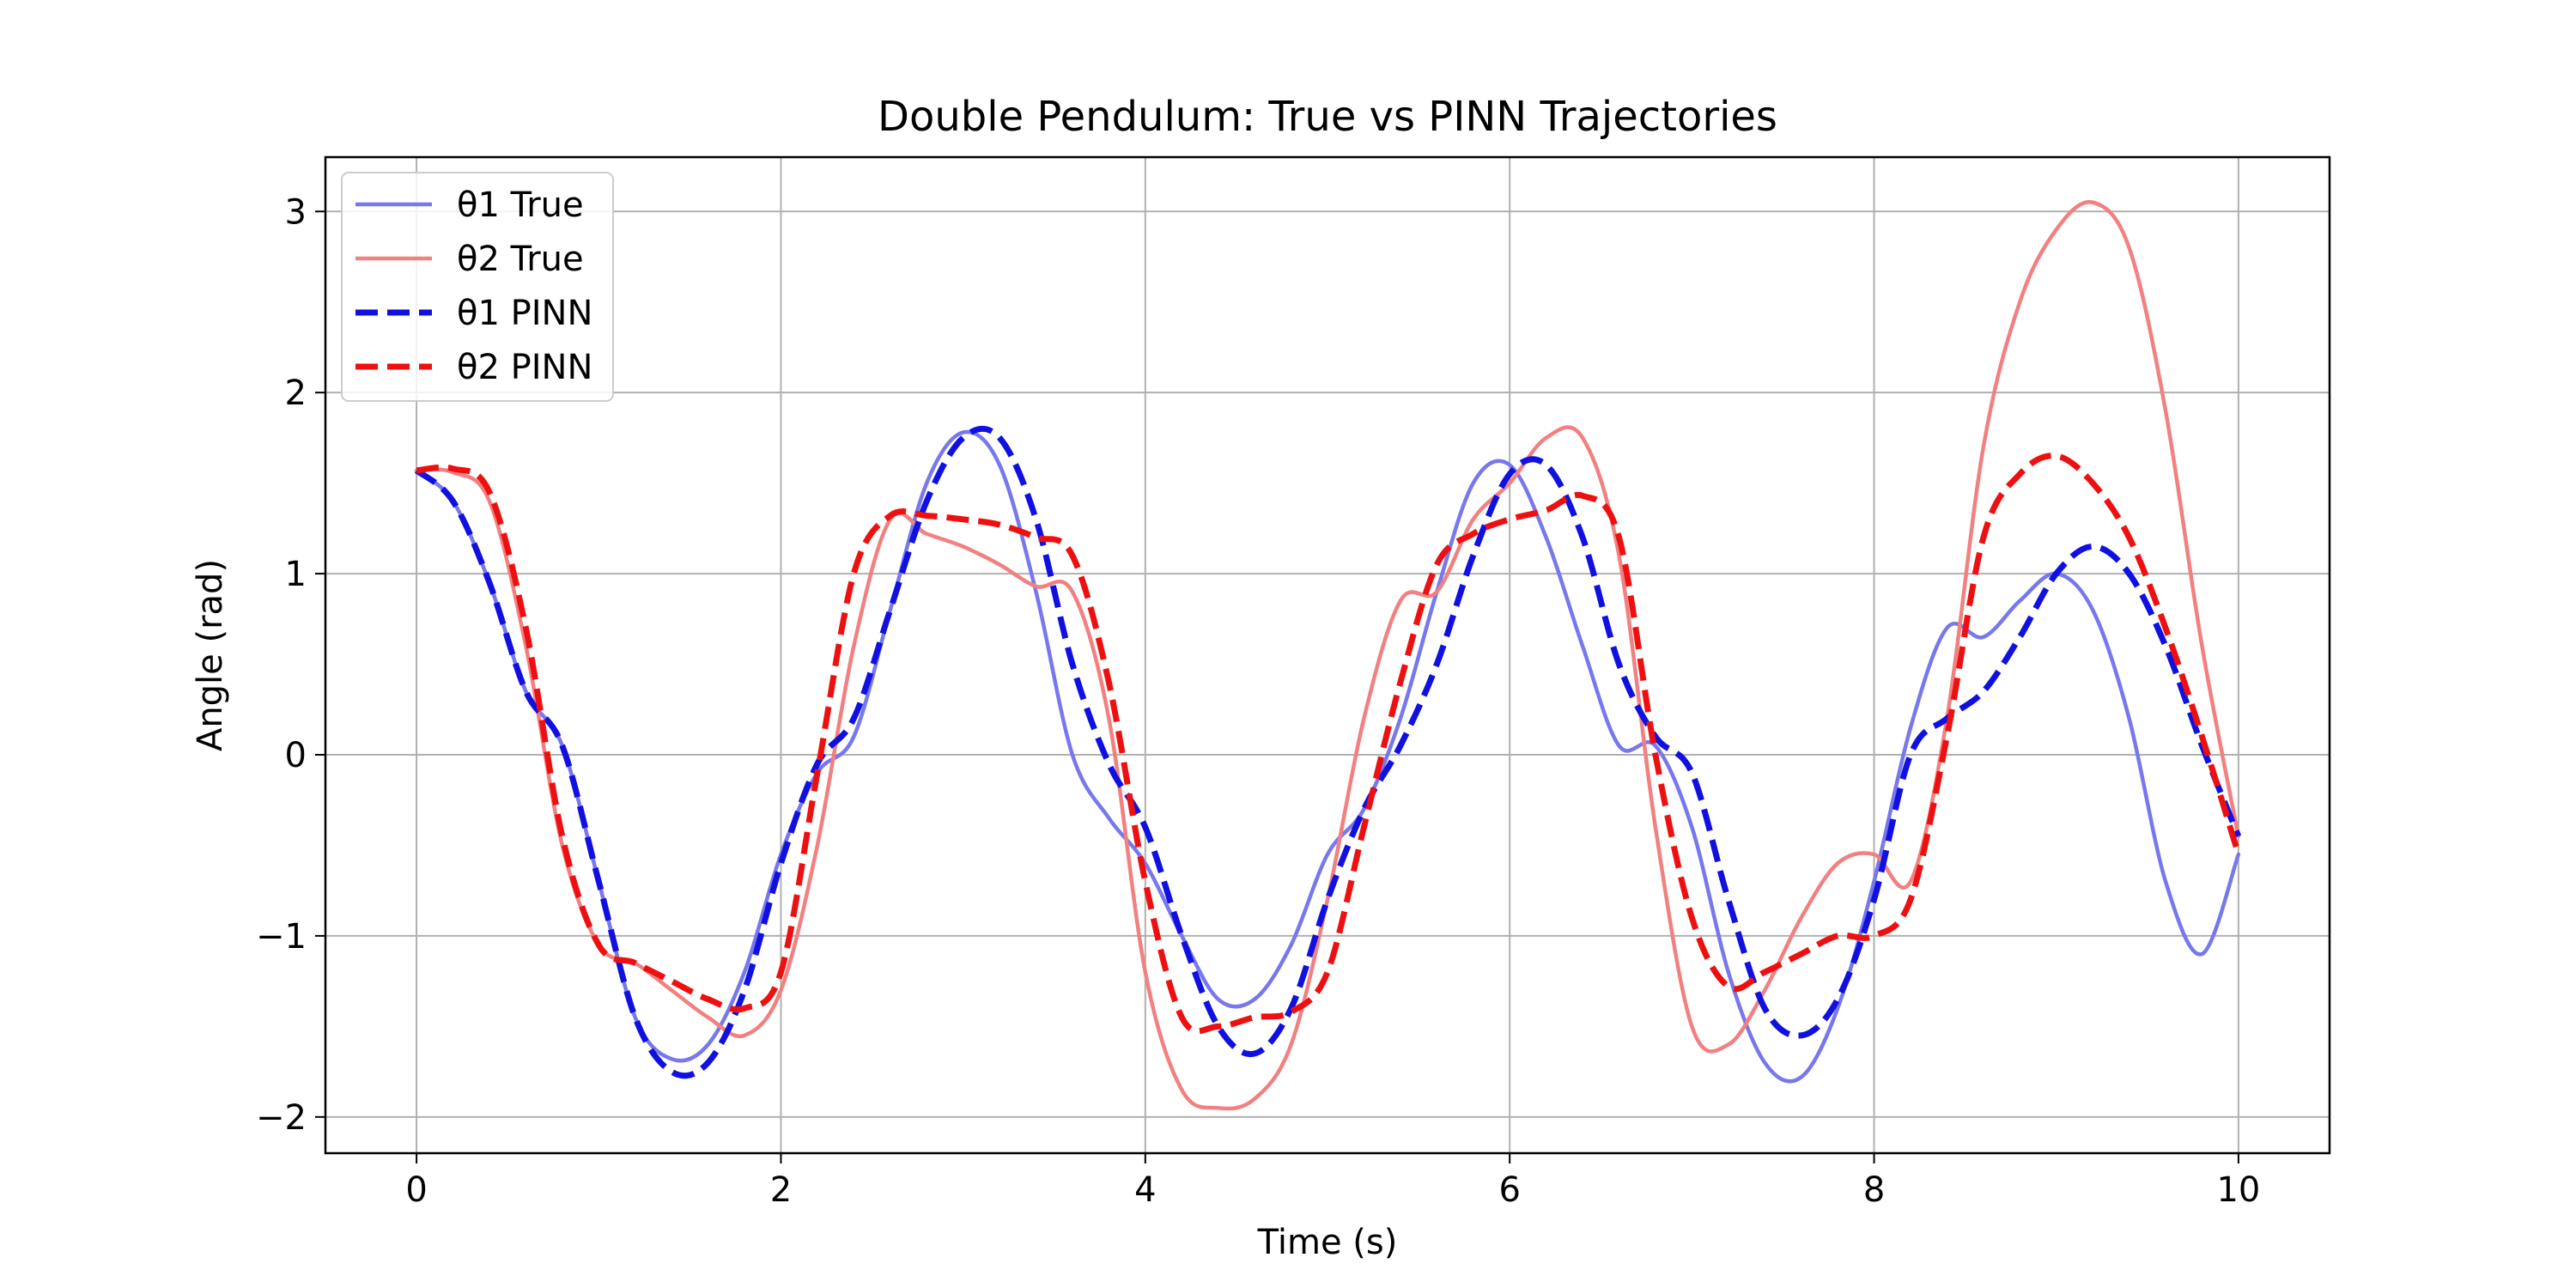 The height and width of the screenshot is (1288, 2576). I want to click on legend-label-theta1-true: θ1 True, so click(521, 205).